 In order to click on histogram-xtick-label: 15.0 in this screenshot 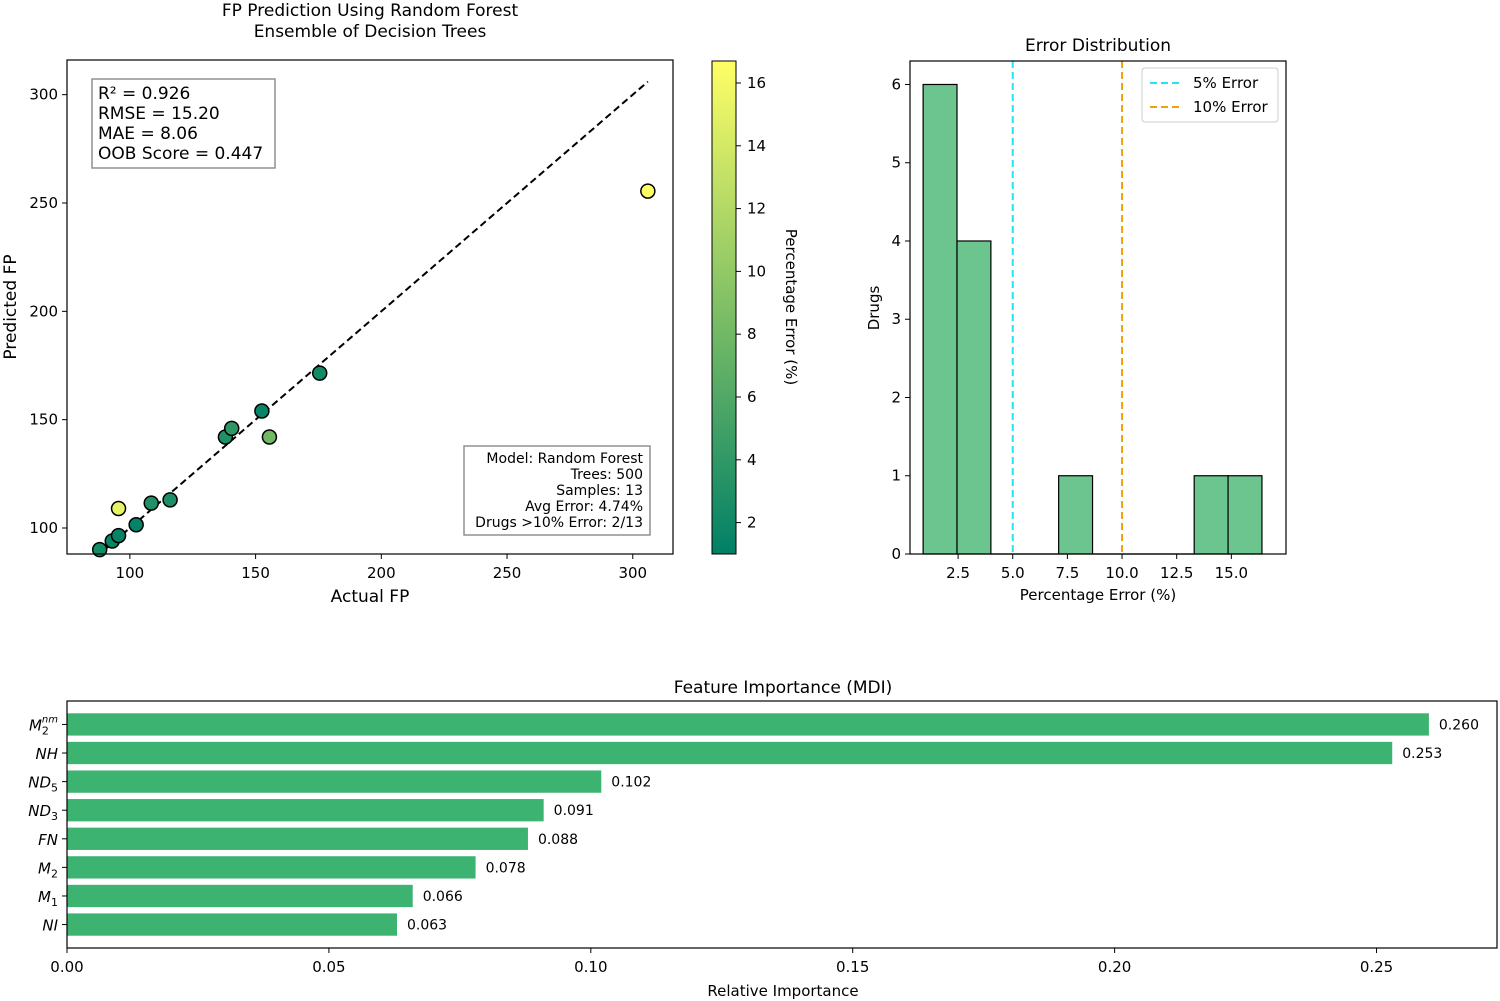, I will do `click(1231, 573)`.